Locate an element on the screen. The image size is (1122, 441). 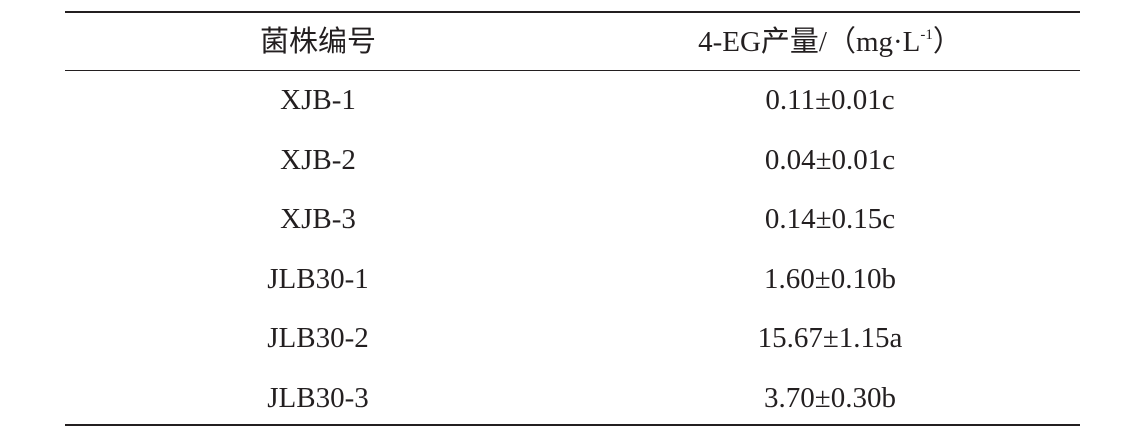
header-cell: 4-EG产量/（mg·L-1） is located at coordinates (830, 42).